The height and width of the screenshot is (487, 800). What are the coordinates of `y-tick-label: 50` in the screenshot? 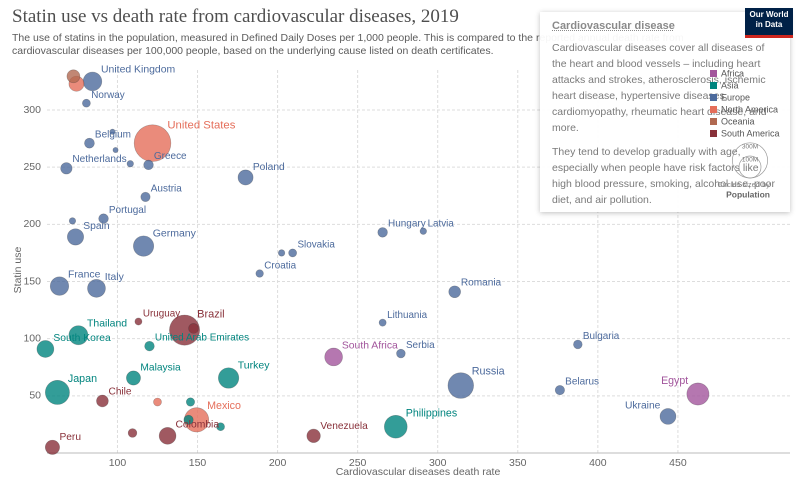 It's located at (35, 396).